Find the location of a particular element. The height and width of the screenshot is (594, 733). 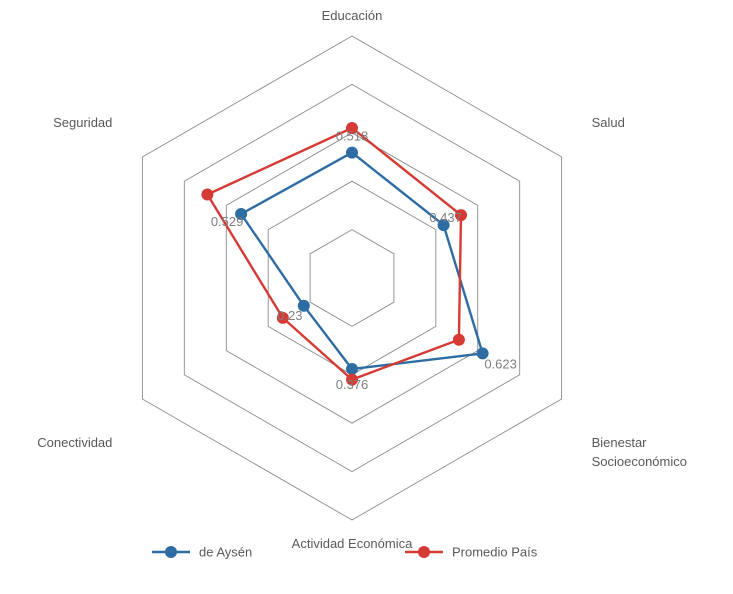

legend-item: de Aysén is located at coordinates (202, 552).